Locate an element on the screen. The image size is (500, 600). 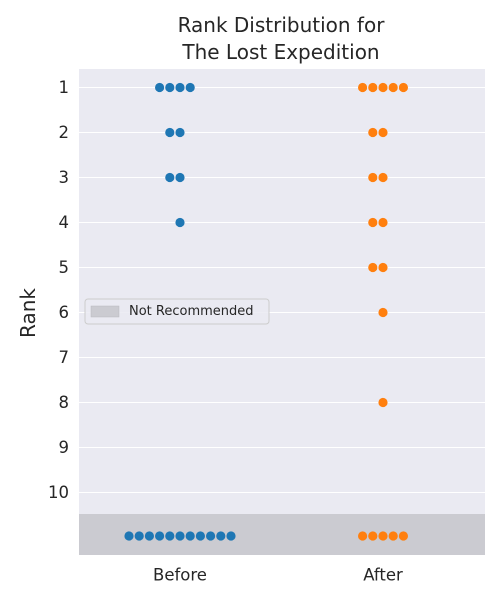
y-axis-label: Rank is located at coordinates (28, 313).